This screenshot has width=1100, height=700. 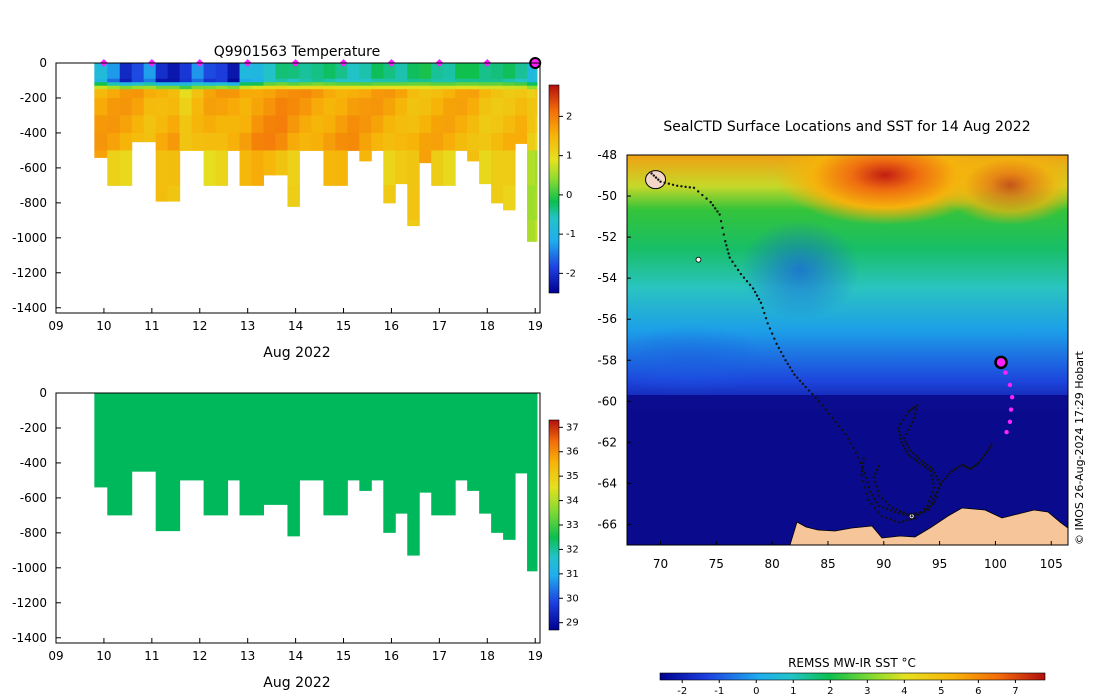 I want to click on map-xtick-label: 75, so click(x=716, y=564).